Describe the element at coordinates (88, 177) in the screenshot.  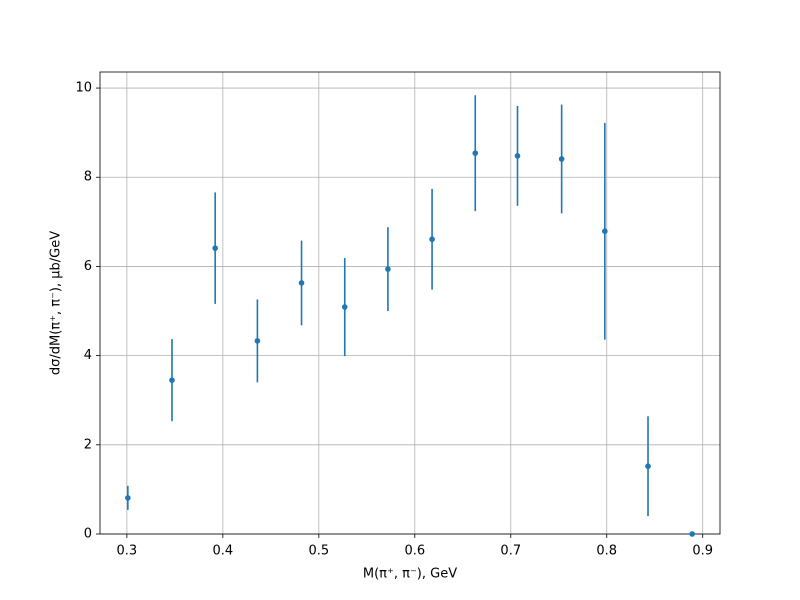
I see `y-tick-label: 8` at that location.